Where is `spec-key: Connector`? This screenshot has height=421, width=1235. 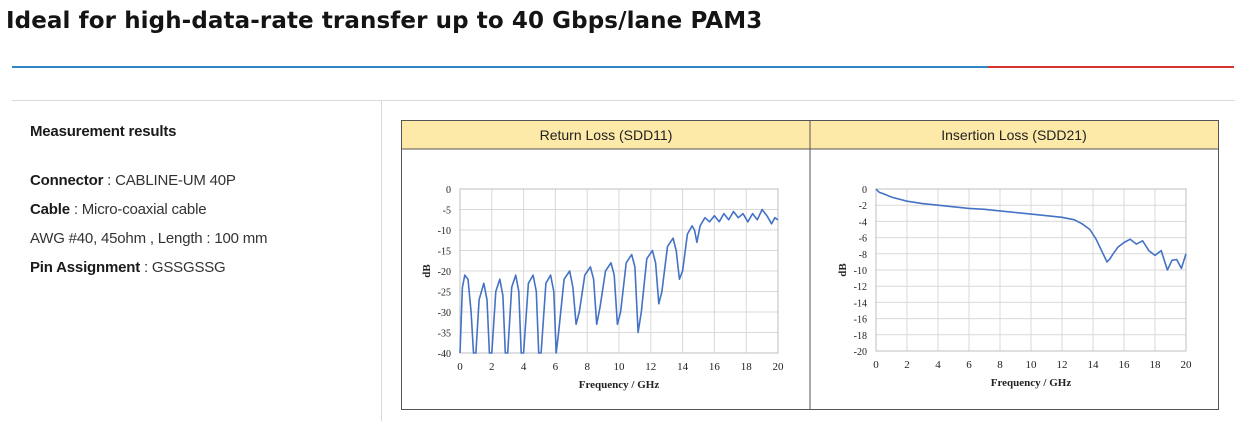
spec-key: Connector is located at coordinates (67, 180).